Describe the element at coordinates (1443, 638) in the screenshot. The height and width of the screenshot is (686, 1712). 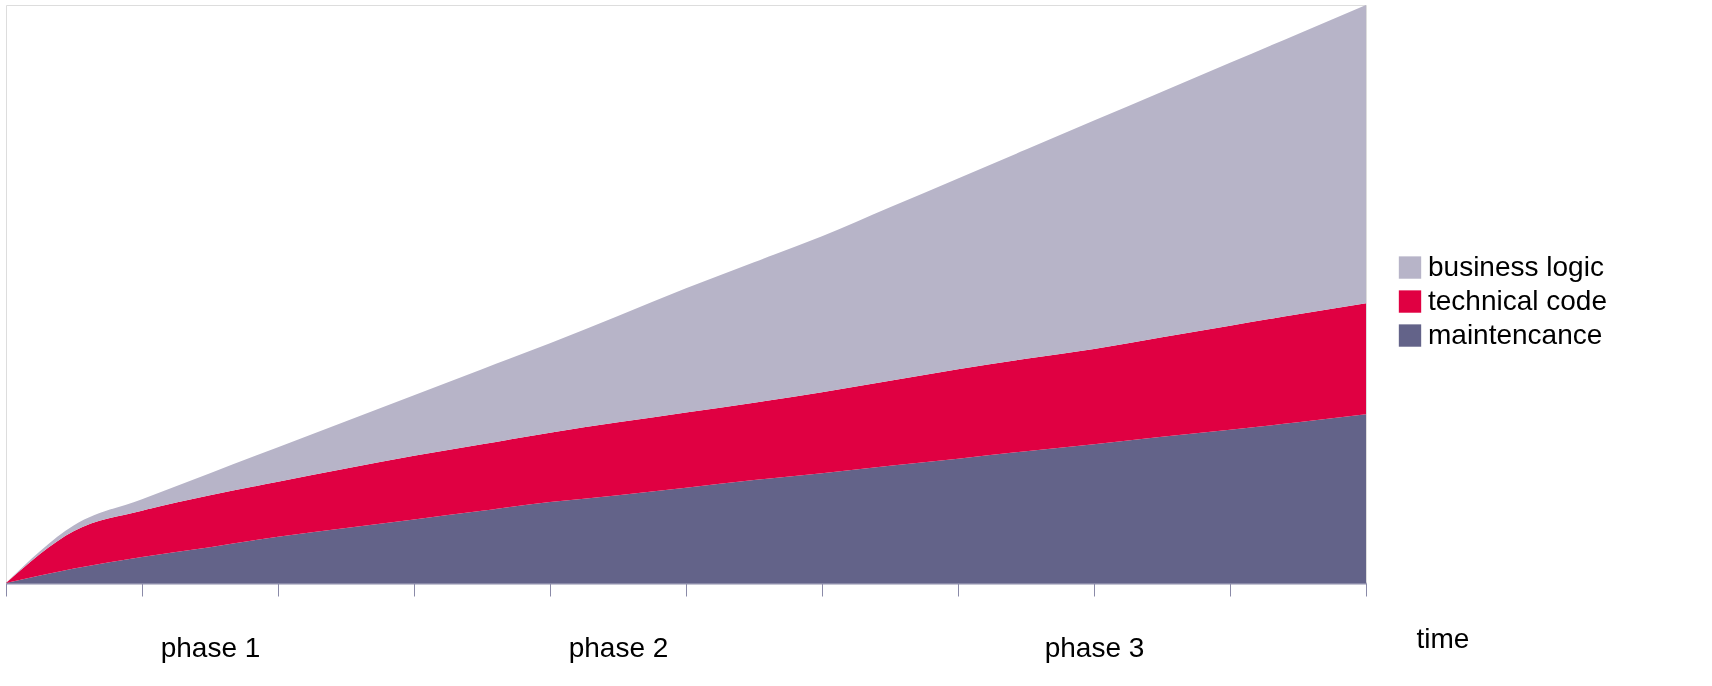
I see `x-axis-title: time` at that location.